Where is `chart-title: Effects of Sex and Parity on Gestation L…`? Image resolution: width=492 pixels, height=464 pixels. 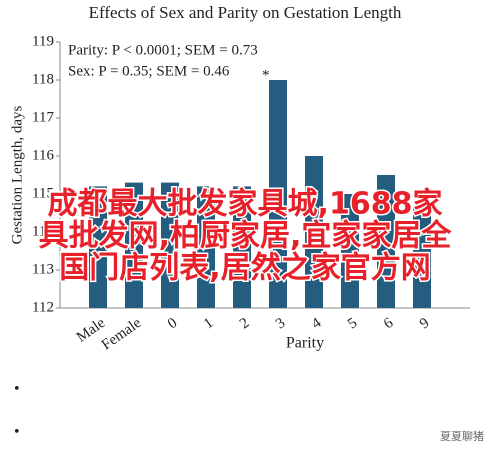
chart-title: Effects of Sex and Parity on Gestation L… is located at coordinates (245, 12).